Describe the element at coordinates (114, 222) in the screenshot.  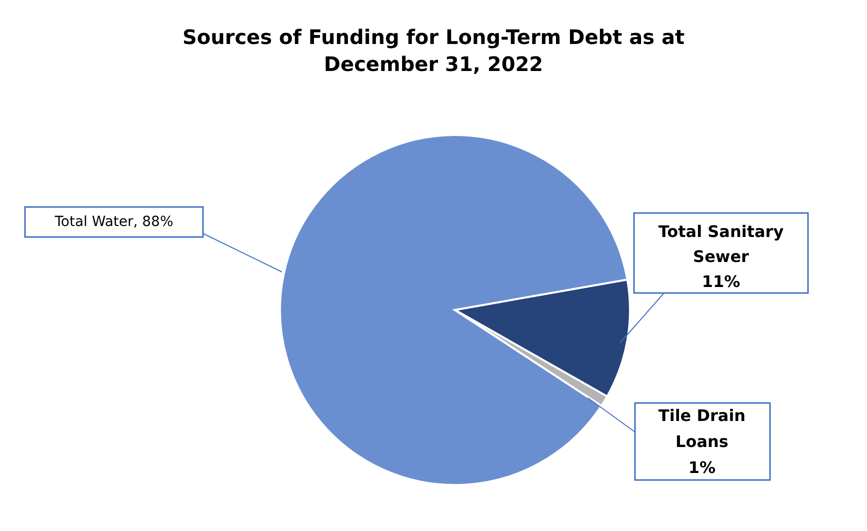
I see `slice-label: Total Water, 88%` at that location.